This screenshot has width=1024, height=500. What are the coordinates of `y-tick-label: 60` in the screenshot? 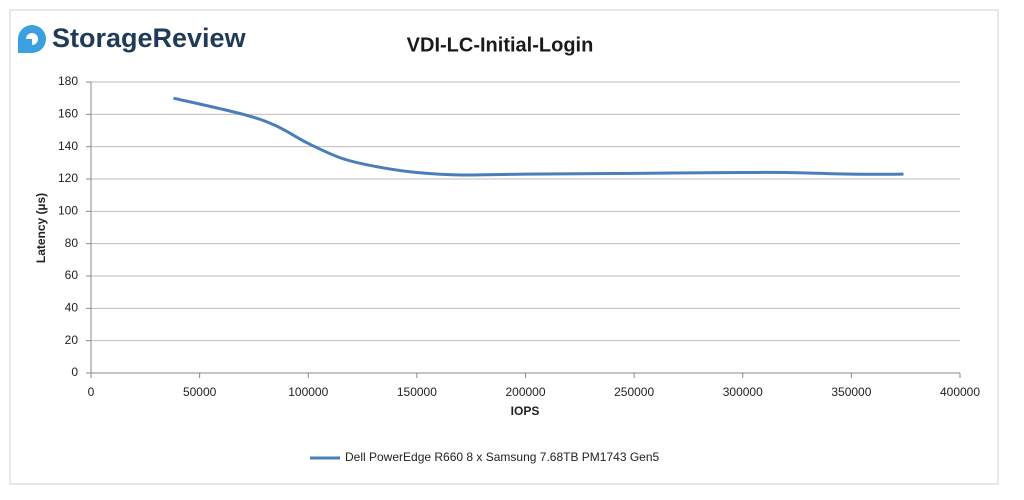 It's located at (72, 275).